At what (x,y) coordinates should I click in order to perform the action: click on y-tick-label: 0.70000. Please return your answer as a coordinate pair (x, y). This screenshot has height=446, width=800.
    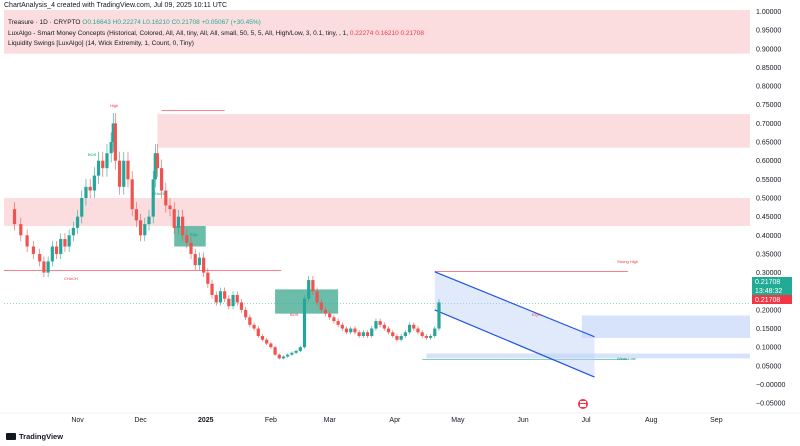
    Looking at the image, I should click on (768, 124).